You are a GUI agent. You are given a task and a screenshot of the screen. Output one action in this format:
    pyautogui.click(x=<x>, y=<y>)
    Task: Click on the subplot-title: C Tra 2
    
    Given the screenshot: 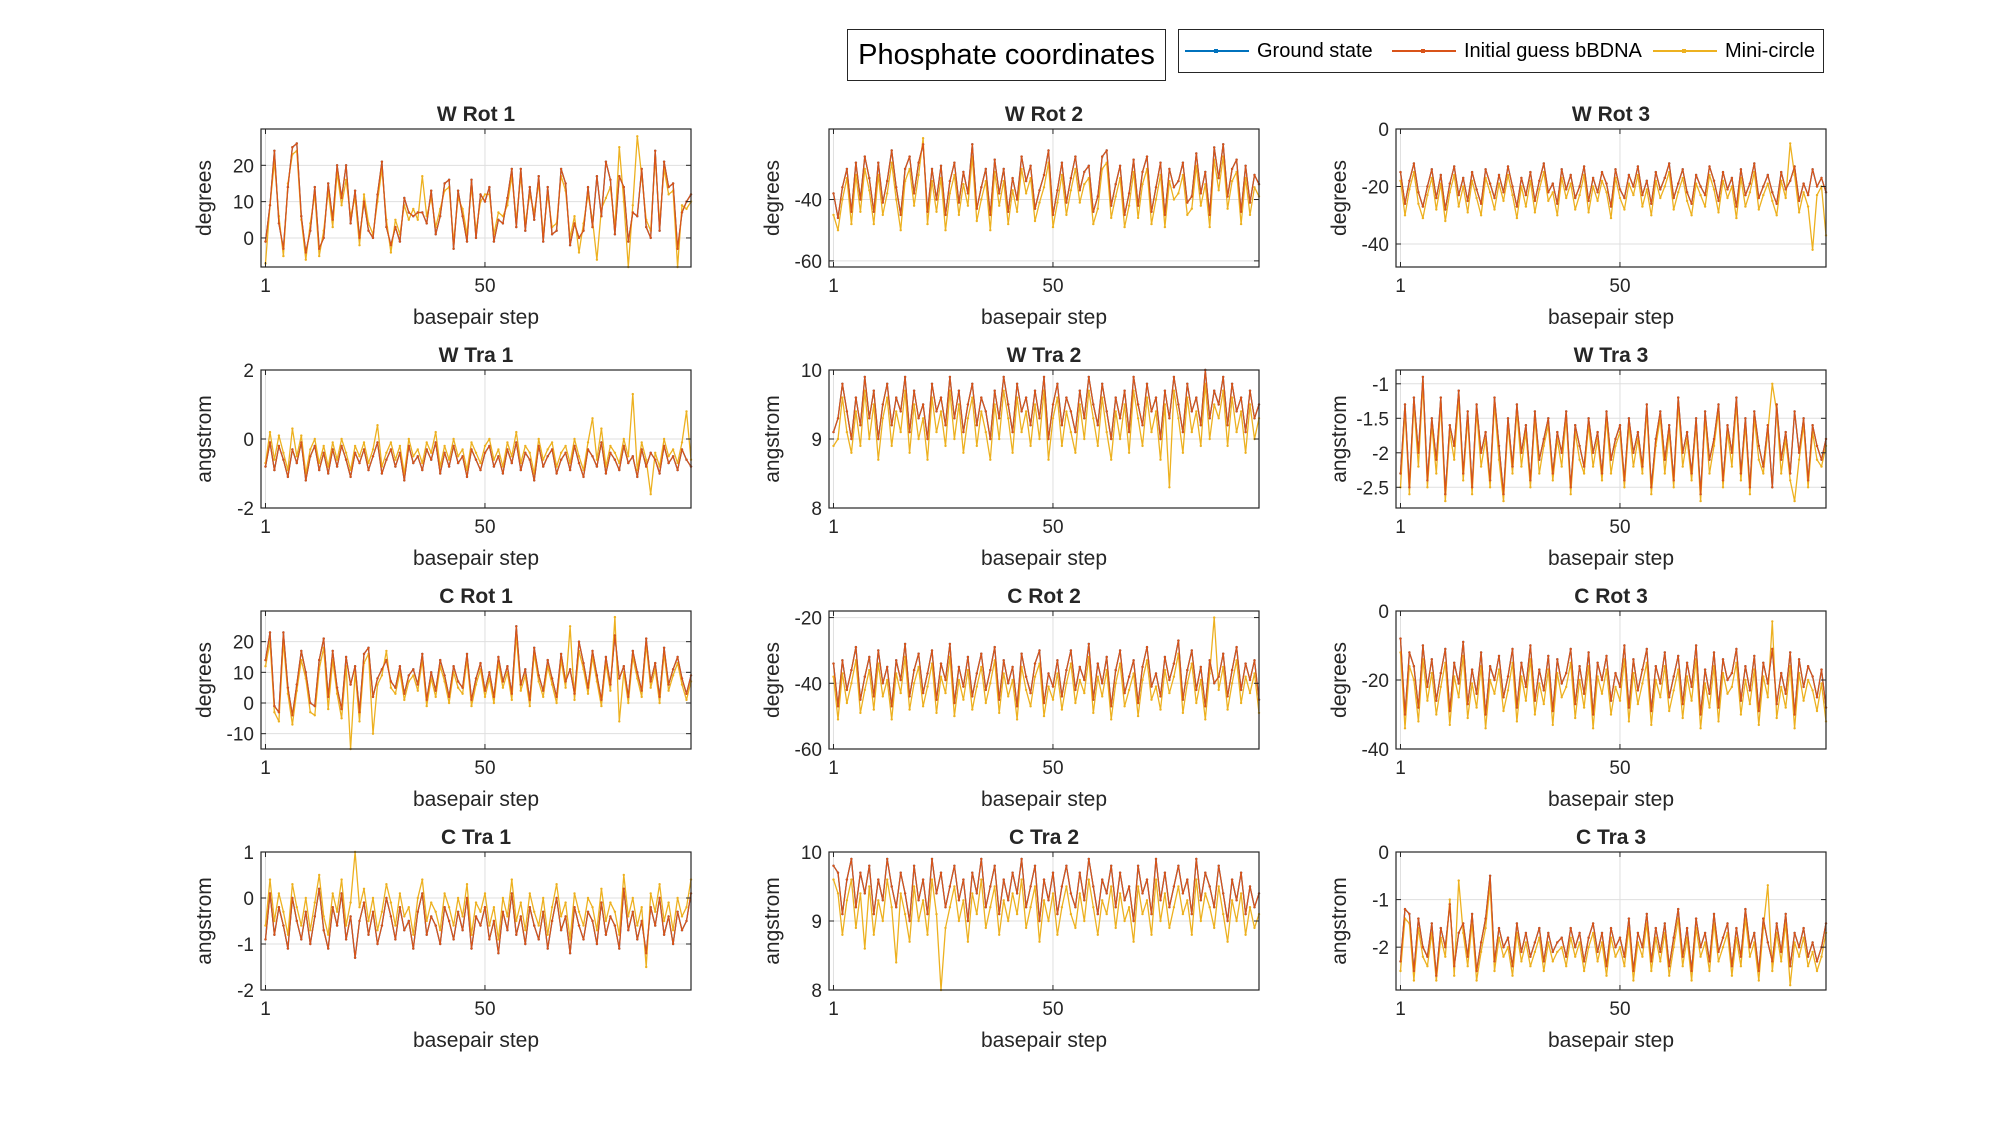 What is the action you would take?
    pyautogui.click(x=1044, y=837)
    